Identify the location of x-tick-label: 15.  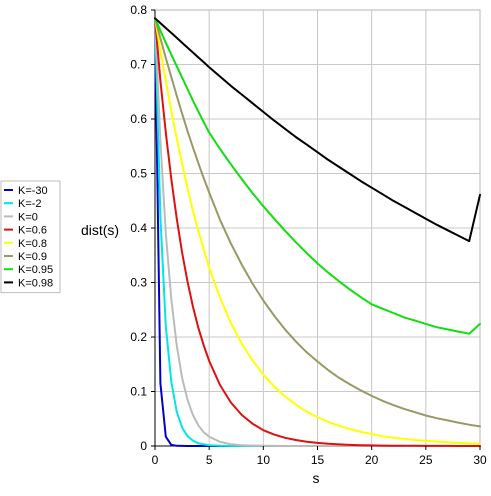
(318, 460).